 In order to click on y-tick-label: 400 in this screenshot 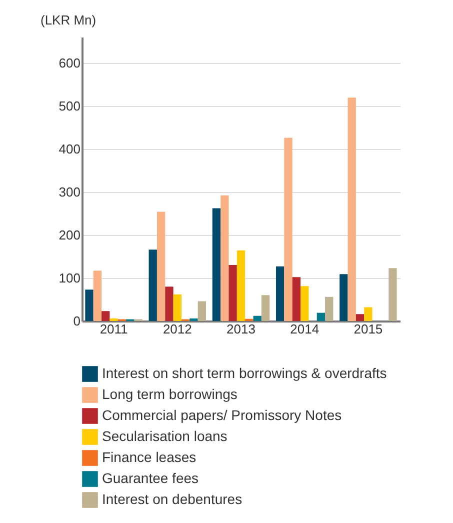, I will do `click(69, 148)`.